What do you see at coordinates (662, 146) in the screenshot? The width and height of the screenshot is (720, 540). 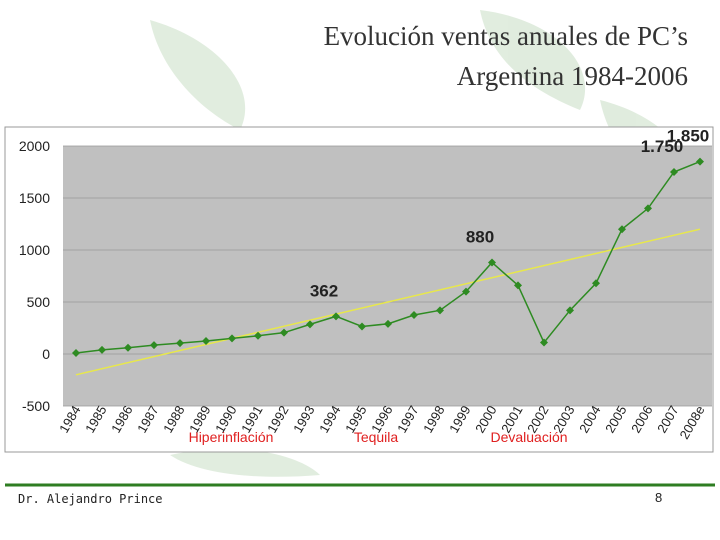 I see `data-label: 1.750` at bounding box center [662, 146].